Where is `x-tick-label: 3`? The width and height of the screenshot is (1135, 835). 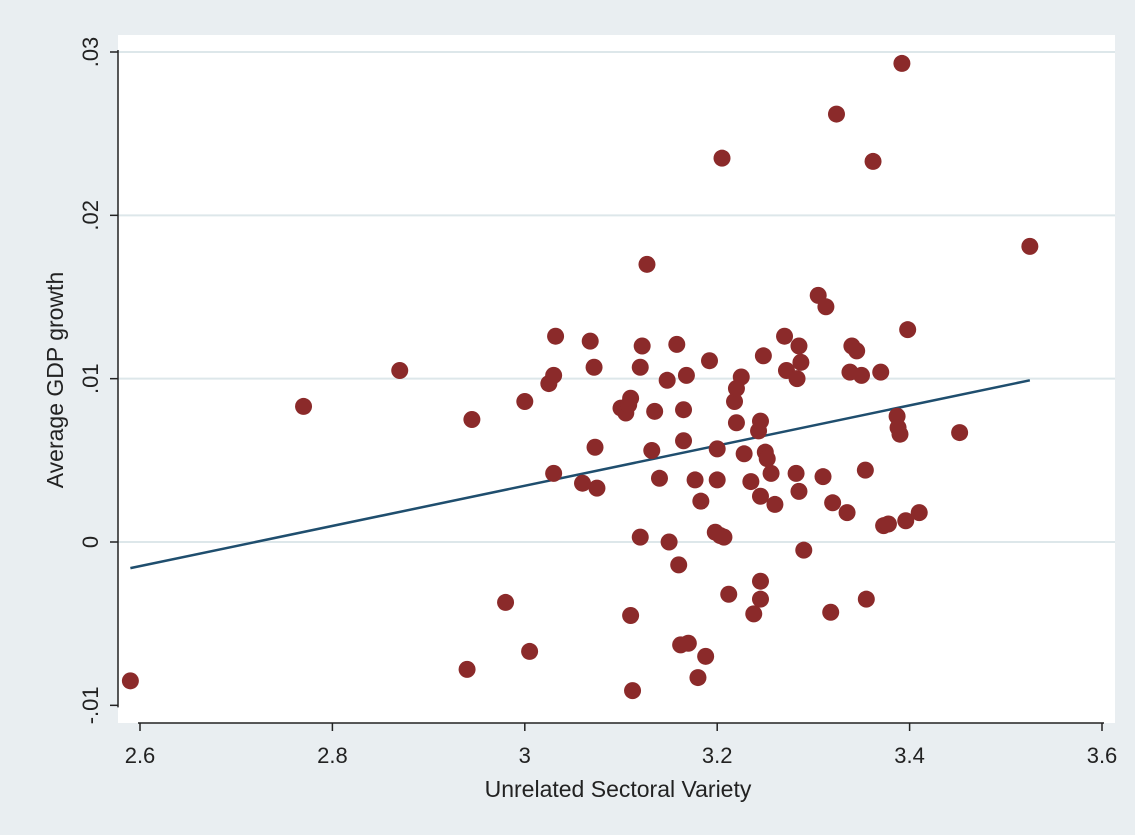 x-tick-label: 3 is located at coordinates (525, 755).